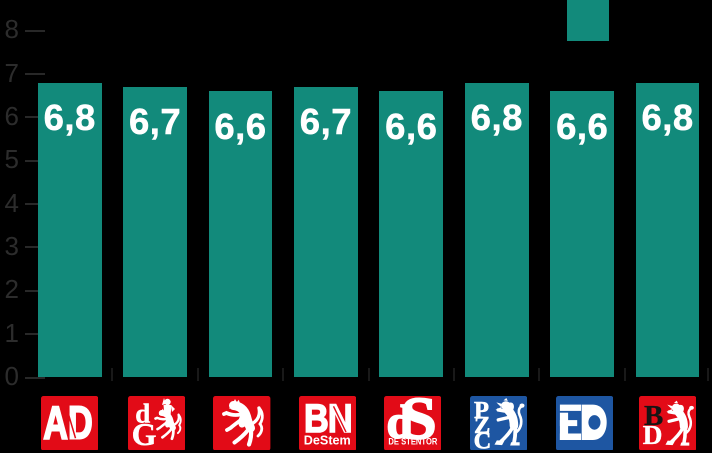  What do you see at coordinates (481, 409) in the screenshot?
I see `svg-text: P` at bounding box center [481, 409].